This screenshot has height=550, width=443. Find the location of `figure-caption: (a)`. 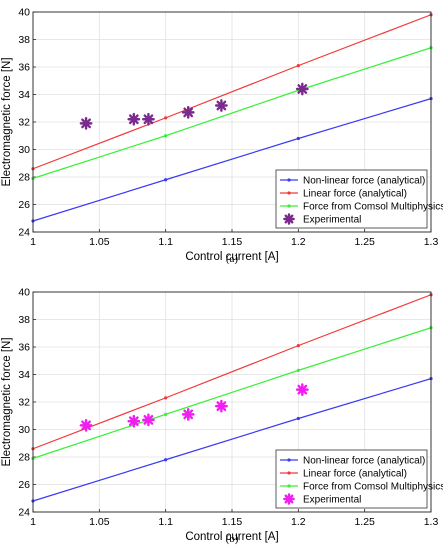

figure-caption: (a) is located at coordinates (232, 259).